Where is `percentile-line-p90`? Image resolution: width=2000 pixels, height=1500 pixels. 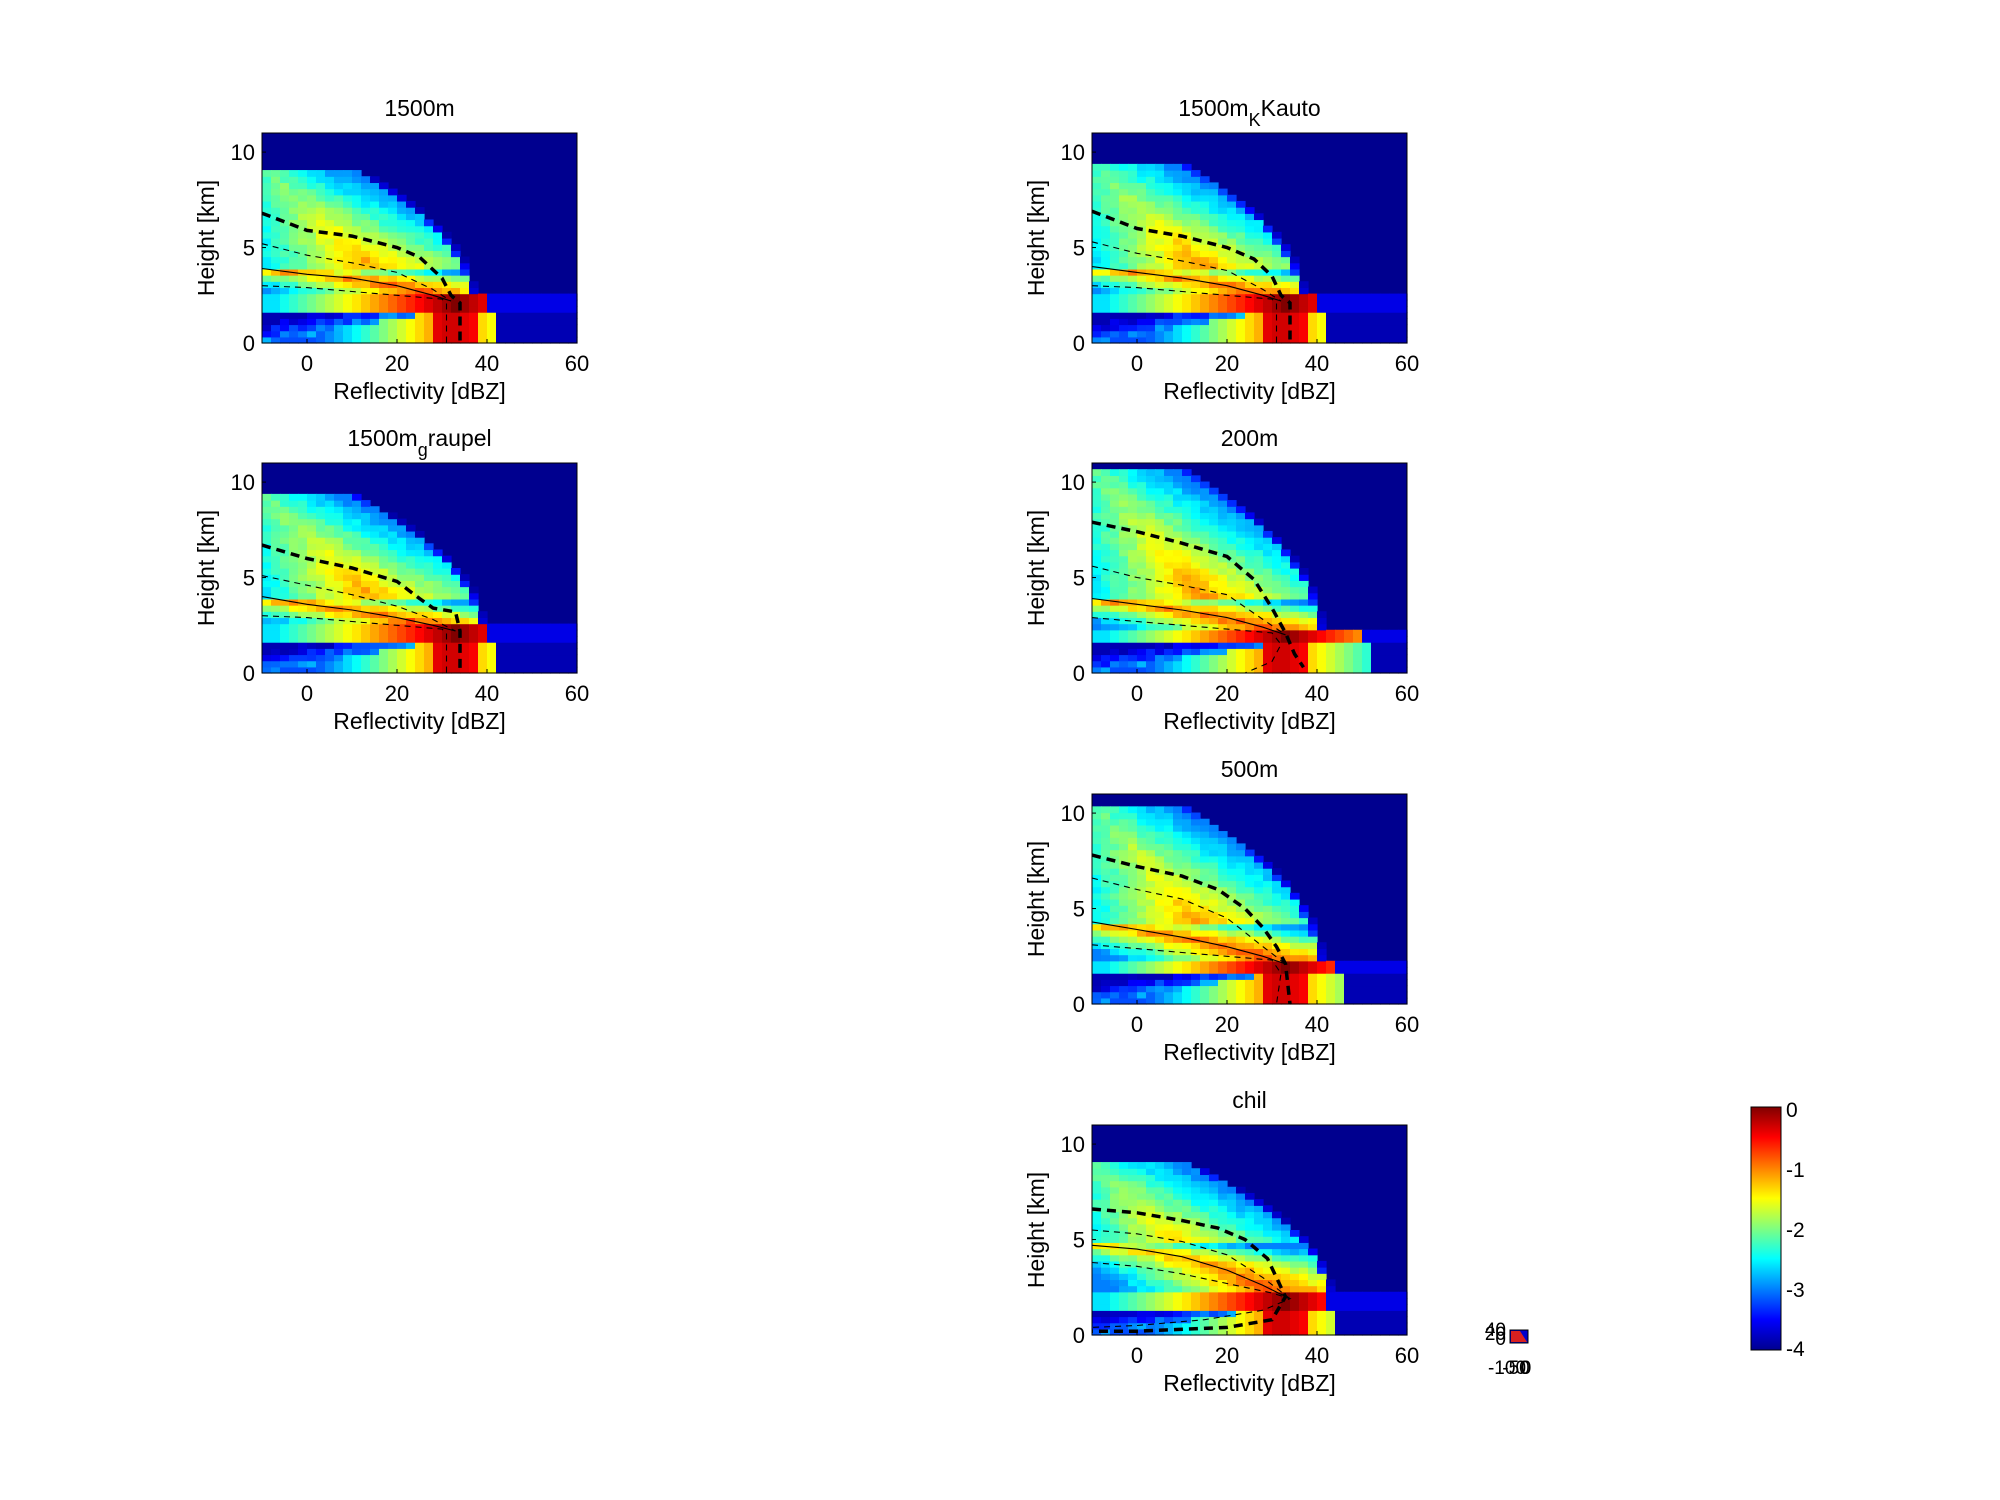 percentile-line-p90 is located at coordinates (1191, 929).